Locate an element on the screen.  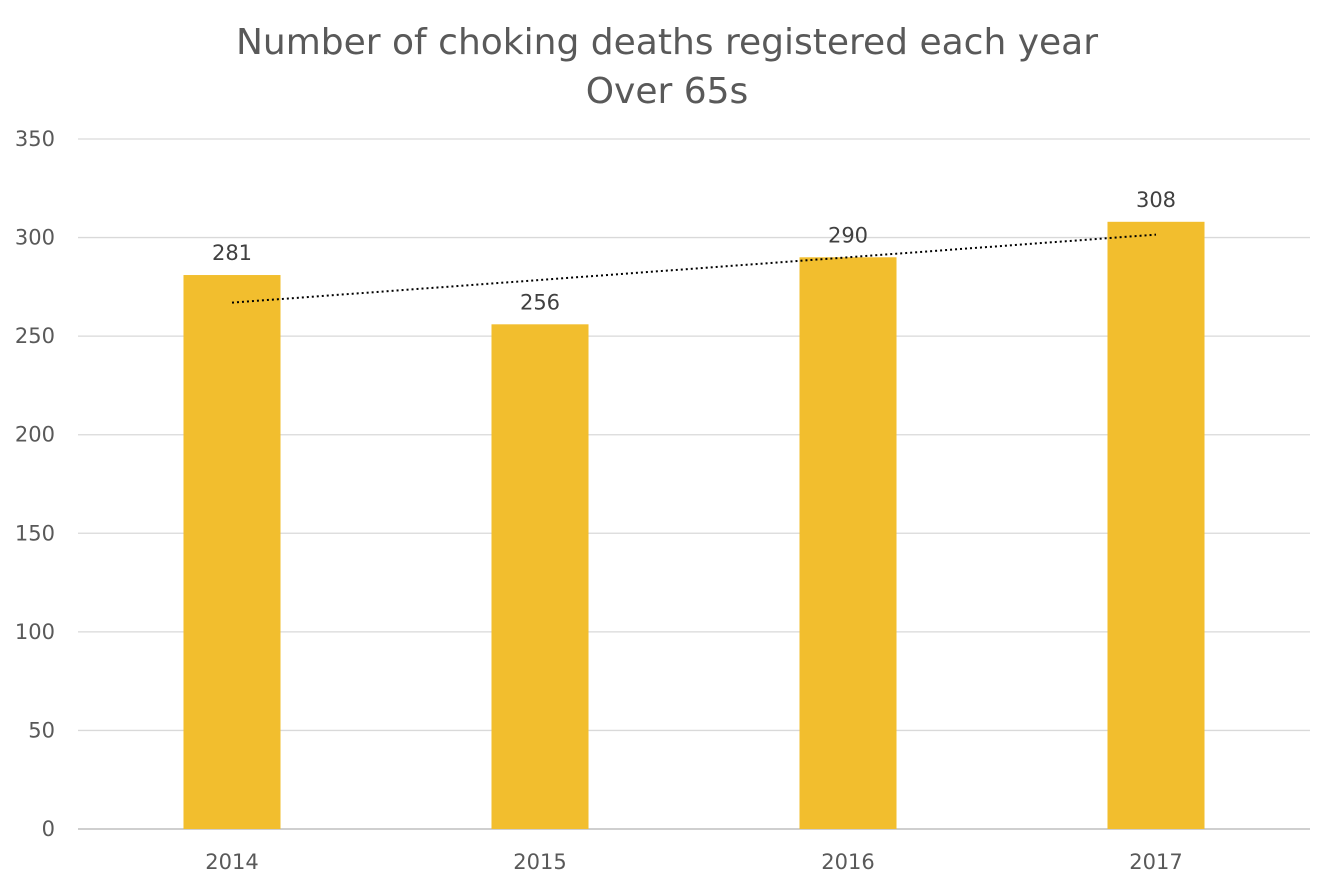
chart-subtitle: Over 65s is located at coordinates (667, 91).